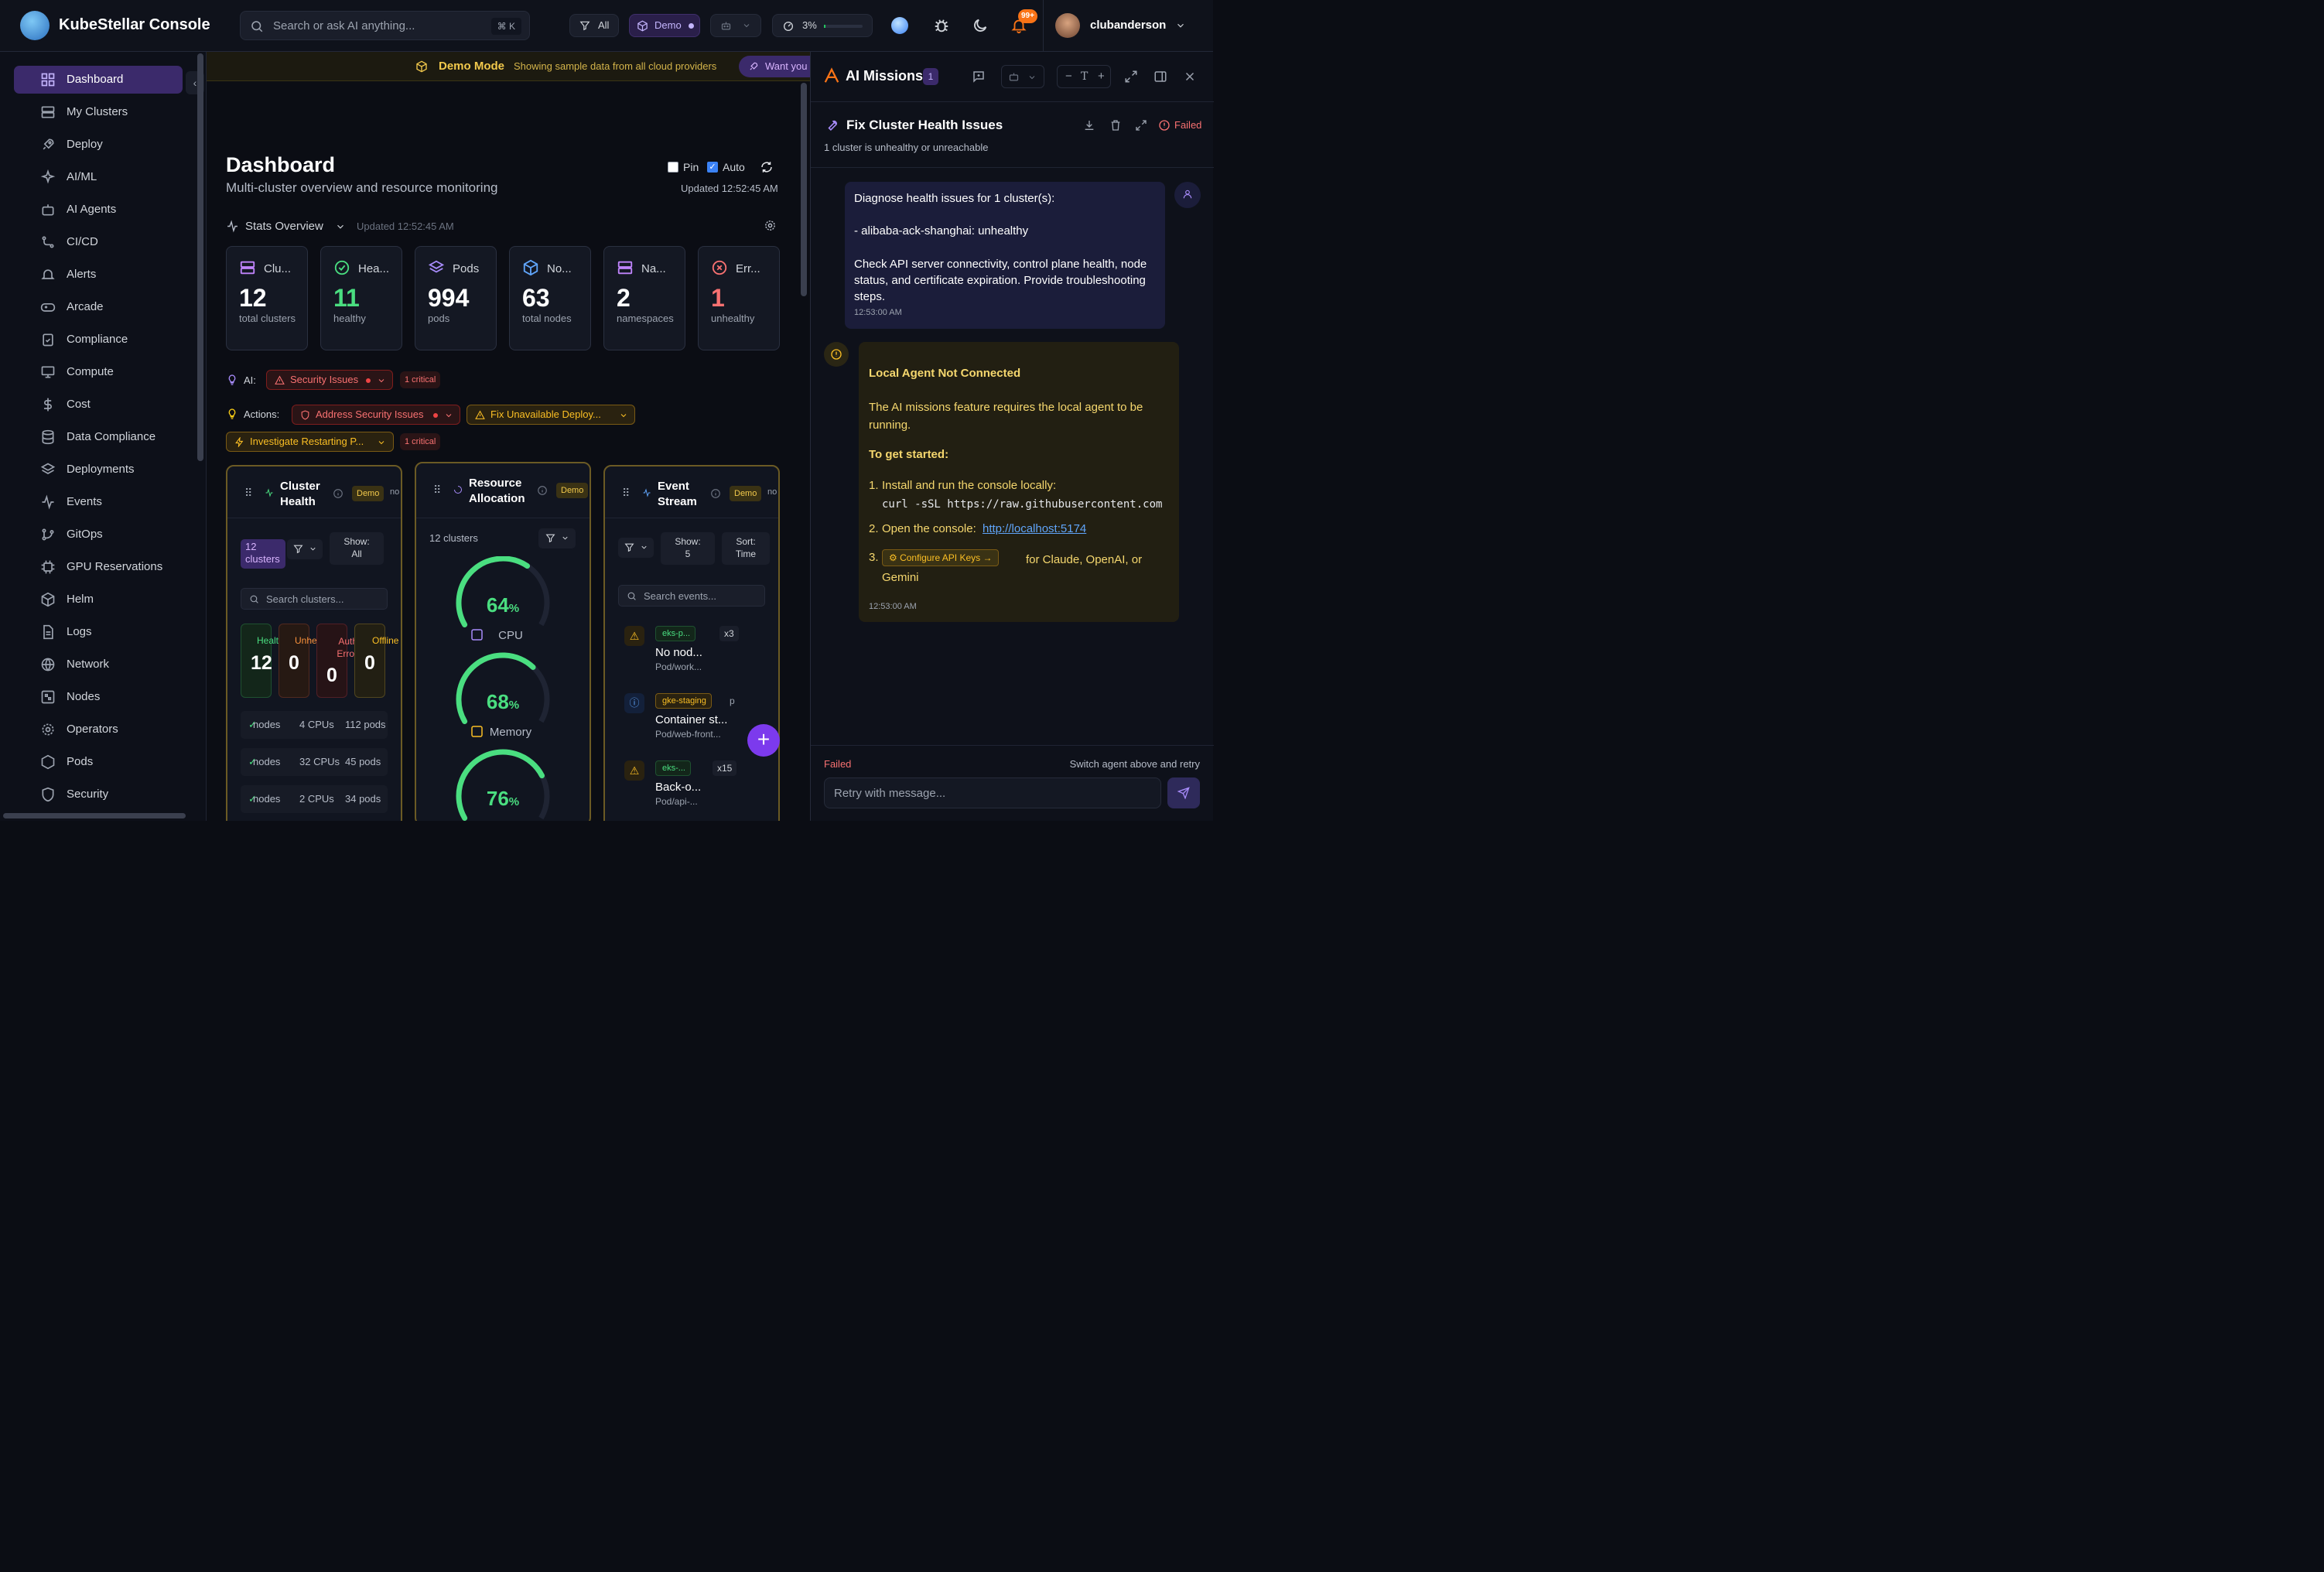  What do you see at coordinates (98, 567) in the screenshot?
I see `sidebar-item-gpu-reservations: GPU Reservations` at bounding box center [98, 567].